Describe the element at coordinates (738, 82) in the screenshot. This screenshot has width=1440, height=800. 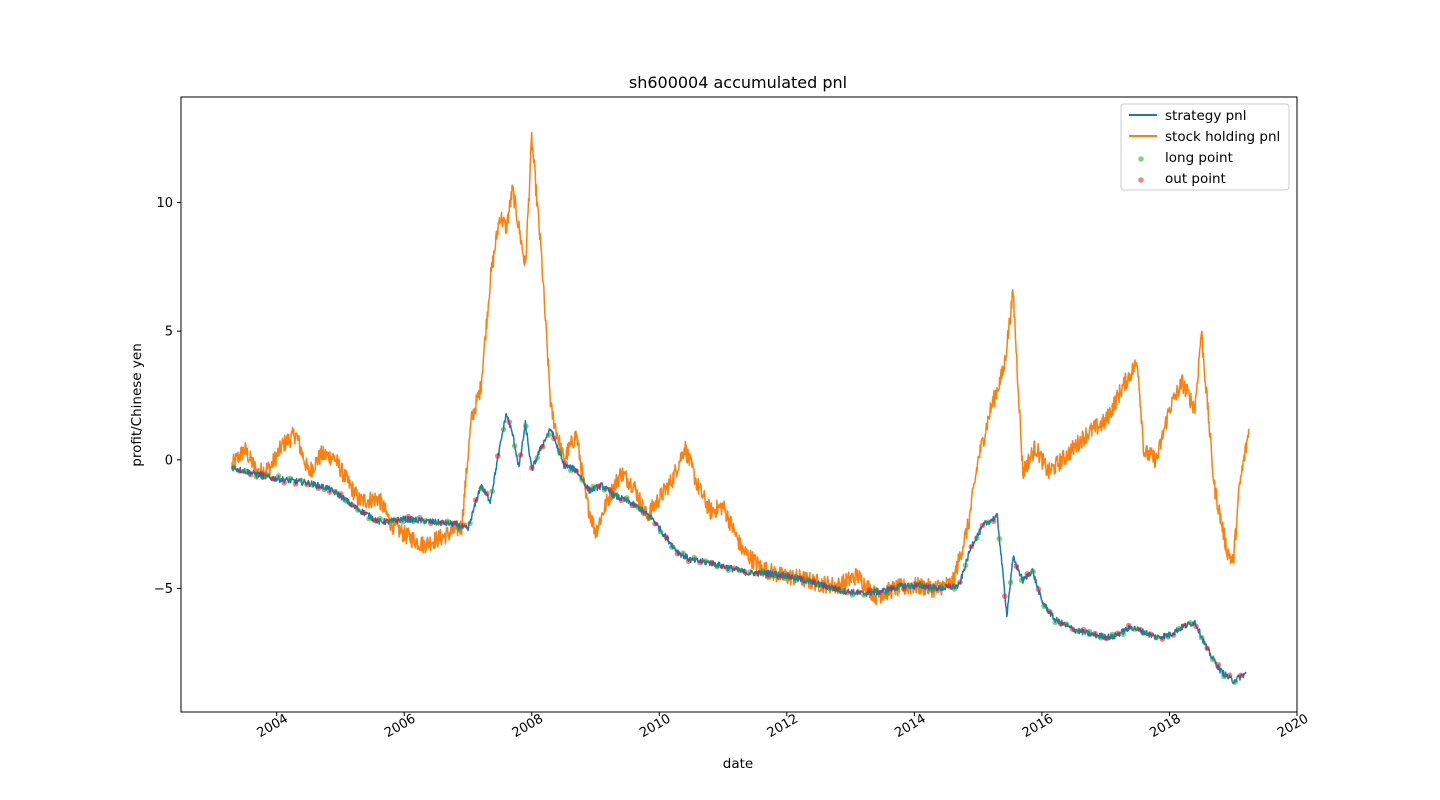
I see `chart-title: sh600004 accumulated pnl` at that location.